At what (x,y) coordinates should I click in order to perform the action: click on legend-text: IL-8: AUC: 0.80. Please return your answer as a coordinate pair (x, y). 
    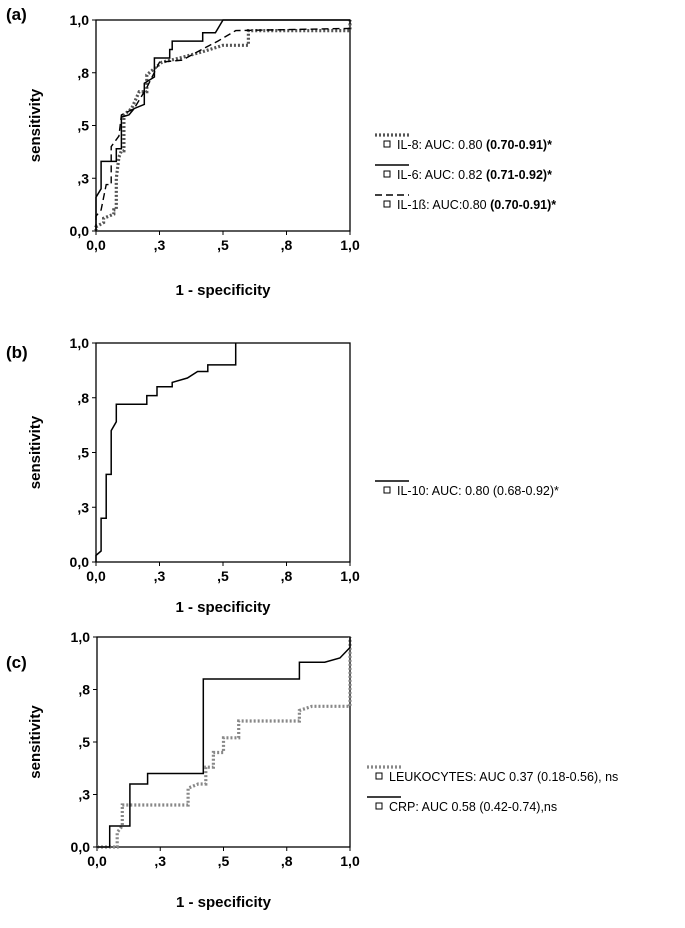
    Looking at the image, I should click on (441, 145).